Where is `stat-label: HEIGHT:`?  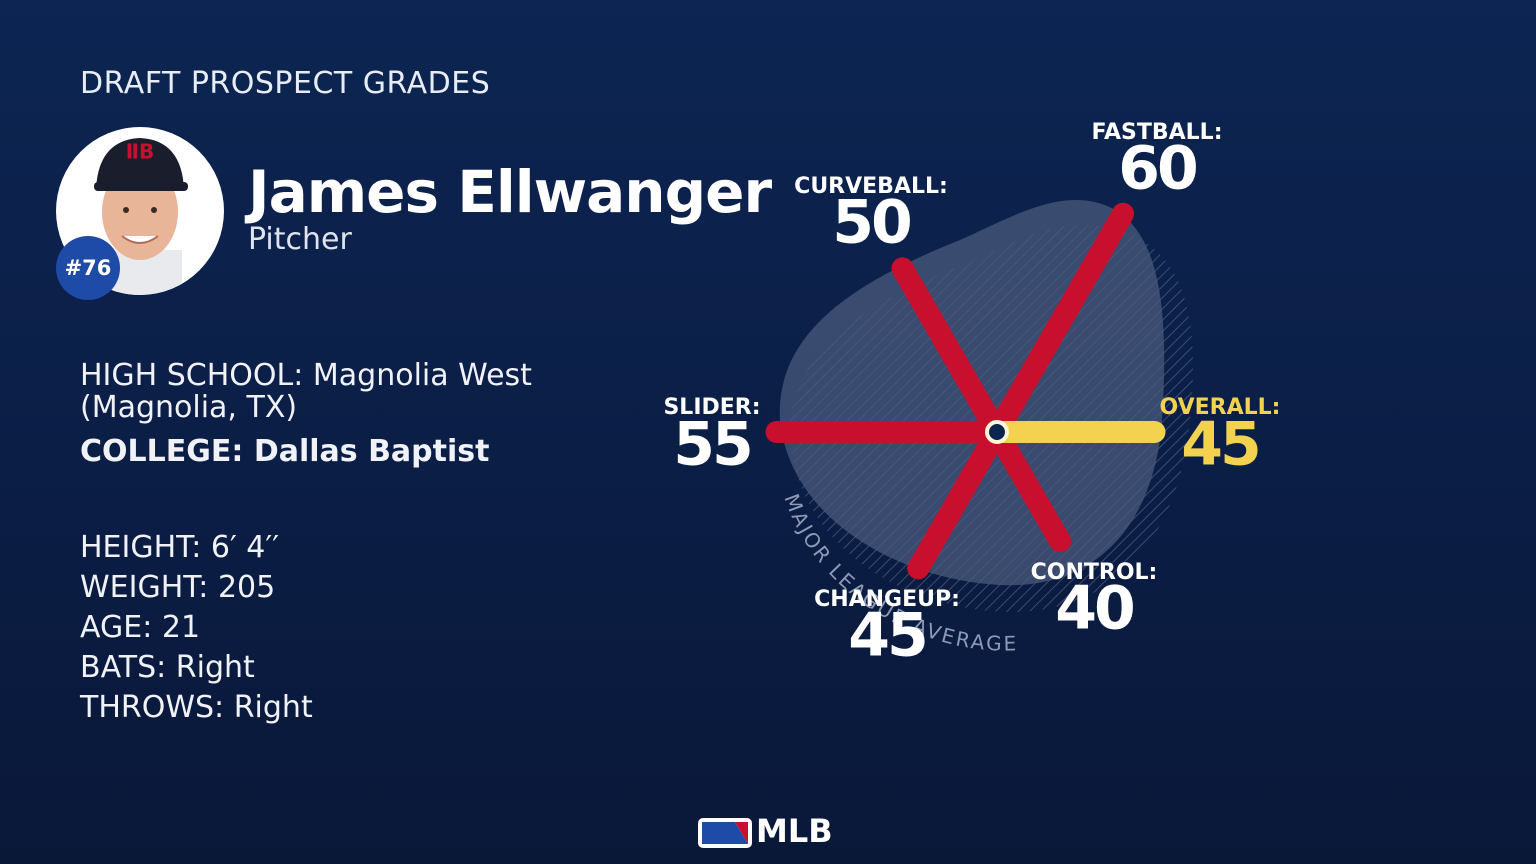 stat-label: HEIGHT: is located at coordinates (141, 547).